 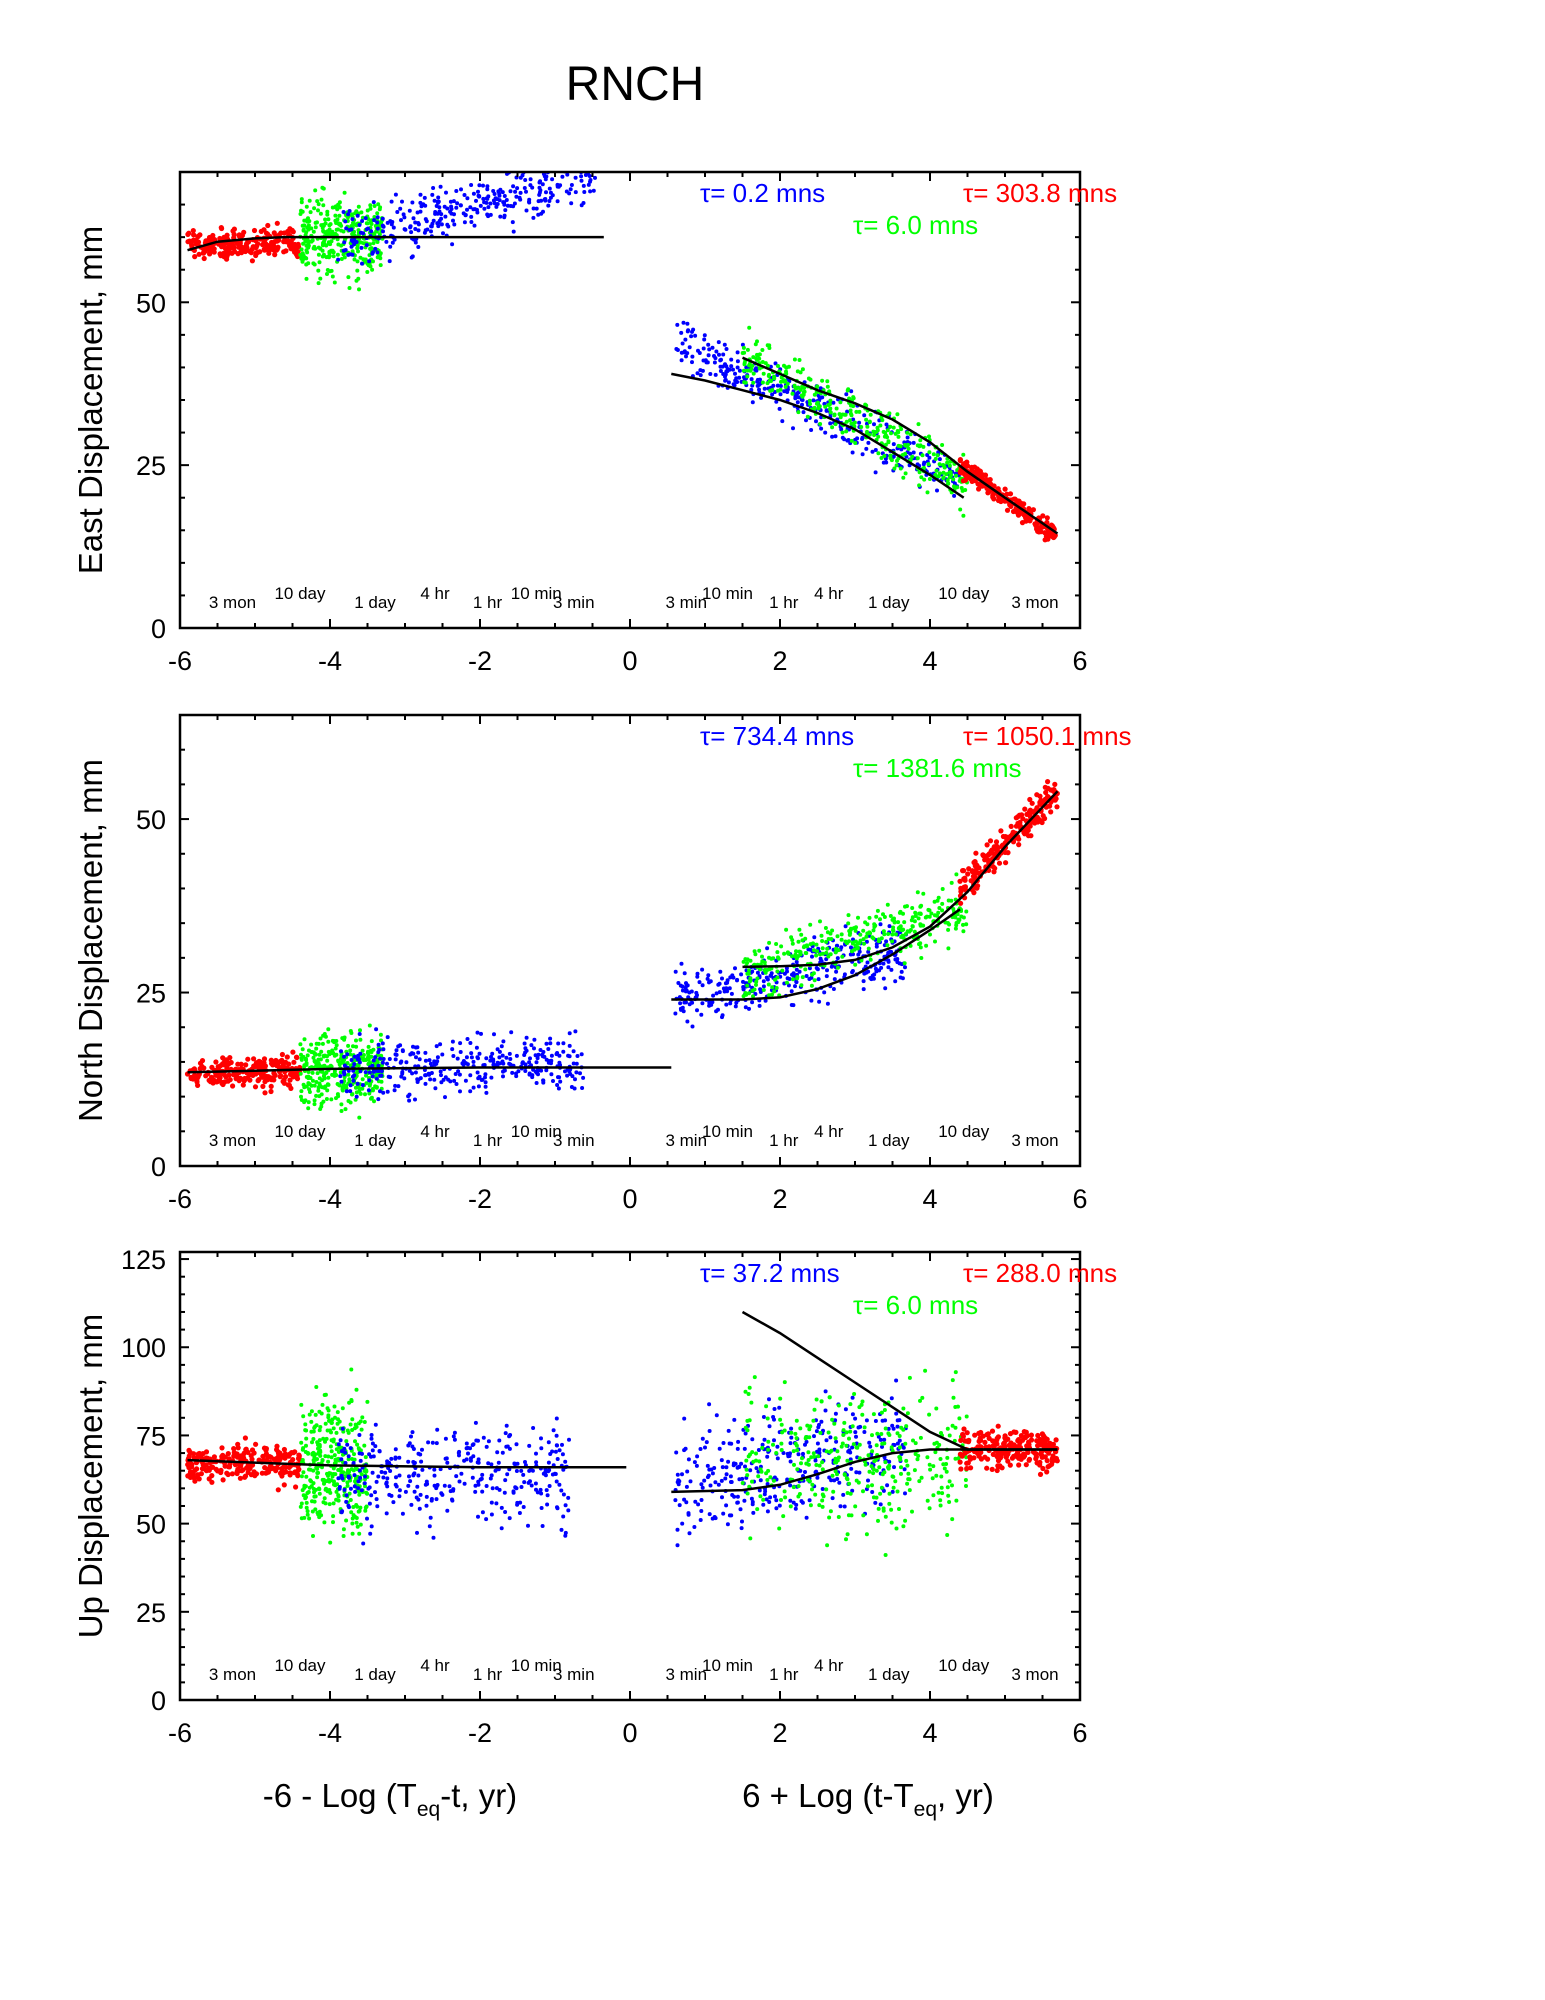 I want to click on fit-line, so click(x=900, y=445).